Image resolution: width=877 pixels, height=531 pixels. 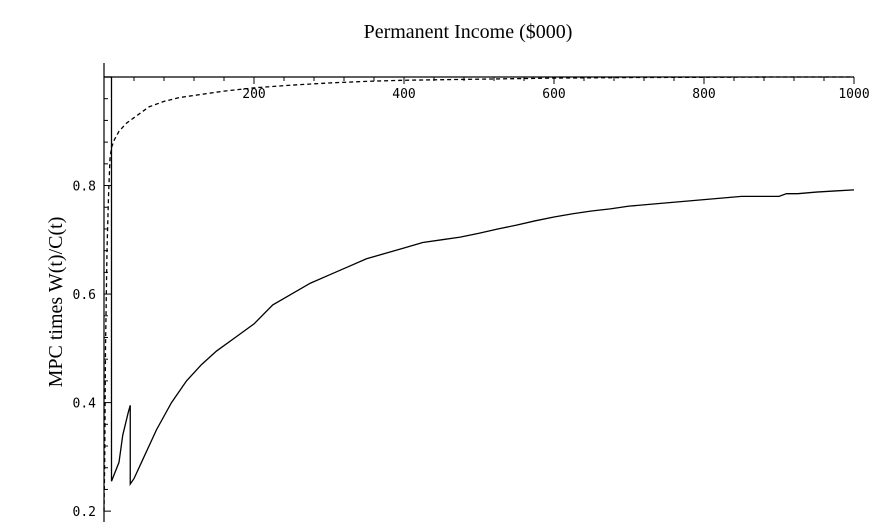 I want to click on y-tick-label: 0.2, so click(x=84, y=512).